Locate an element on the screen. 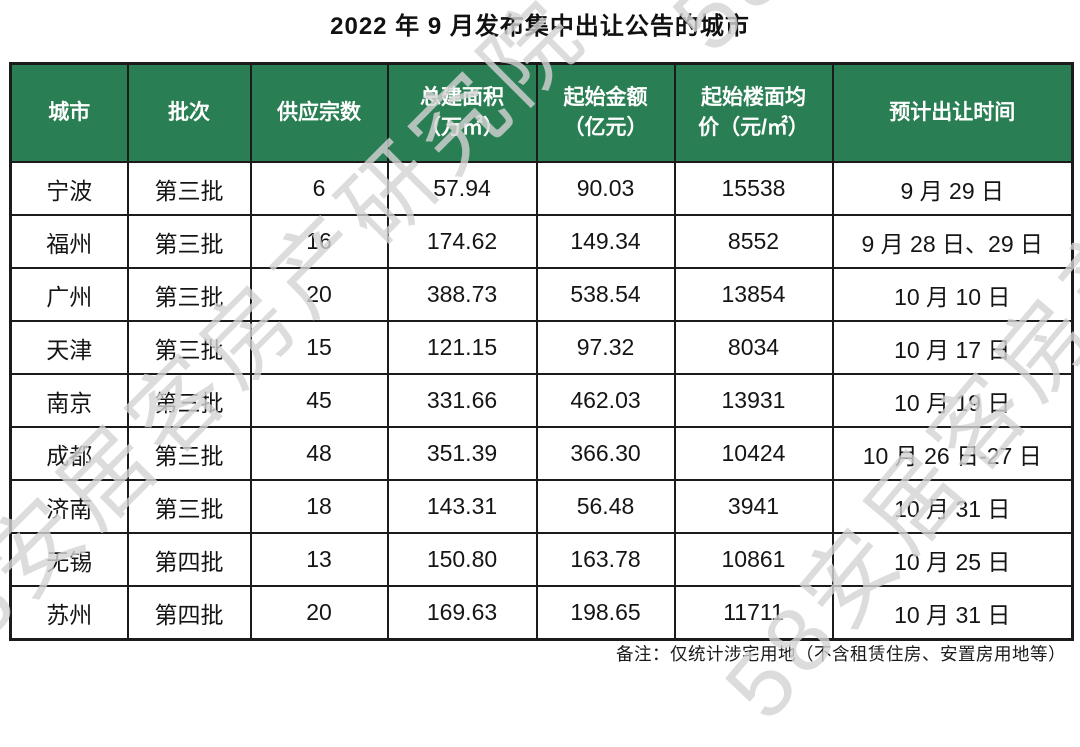 The width and height of the screenshot is (1080, 747). col-header-start-amount: 起始金额 （亿元） is located at coordinates (605, 112).